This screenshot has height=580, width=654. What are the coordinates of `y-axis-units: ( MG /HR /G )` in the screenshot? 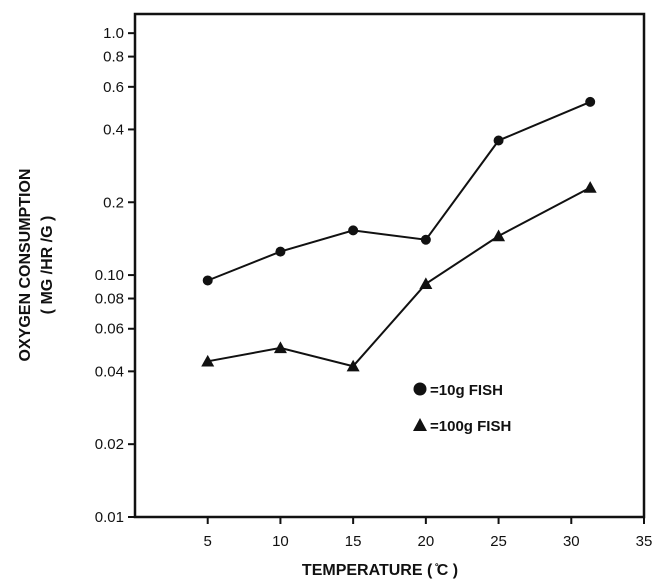 It's located at (47, 265).